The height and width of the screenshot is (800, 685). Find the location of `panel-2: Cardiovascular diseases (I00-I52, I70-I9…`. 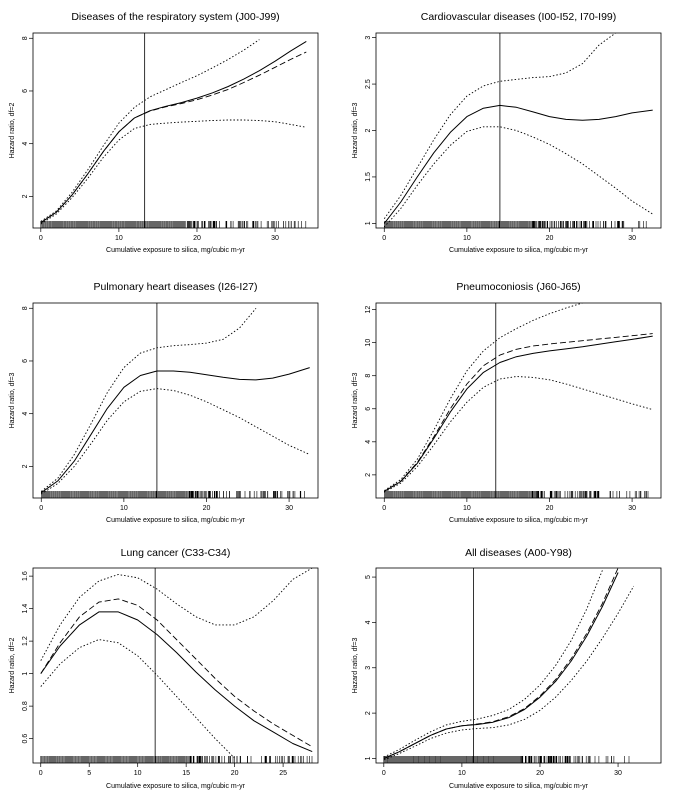

panel-2: Cardiovascular diseases (I00-I52, I70-I9… is located at coordinates (507, 132).